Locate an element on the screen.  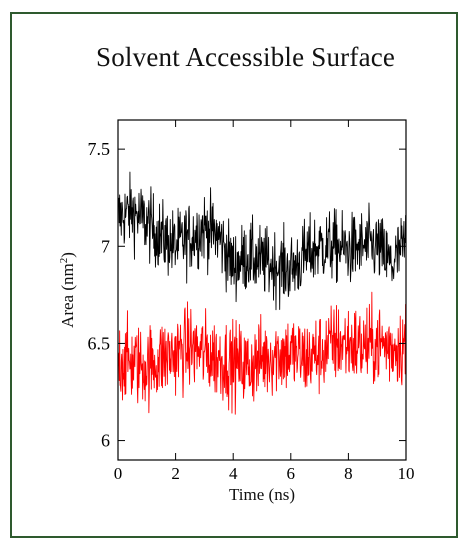
y-tick-label: 7 is located at coordinates (105, 246).